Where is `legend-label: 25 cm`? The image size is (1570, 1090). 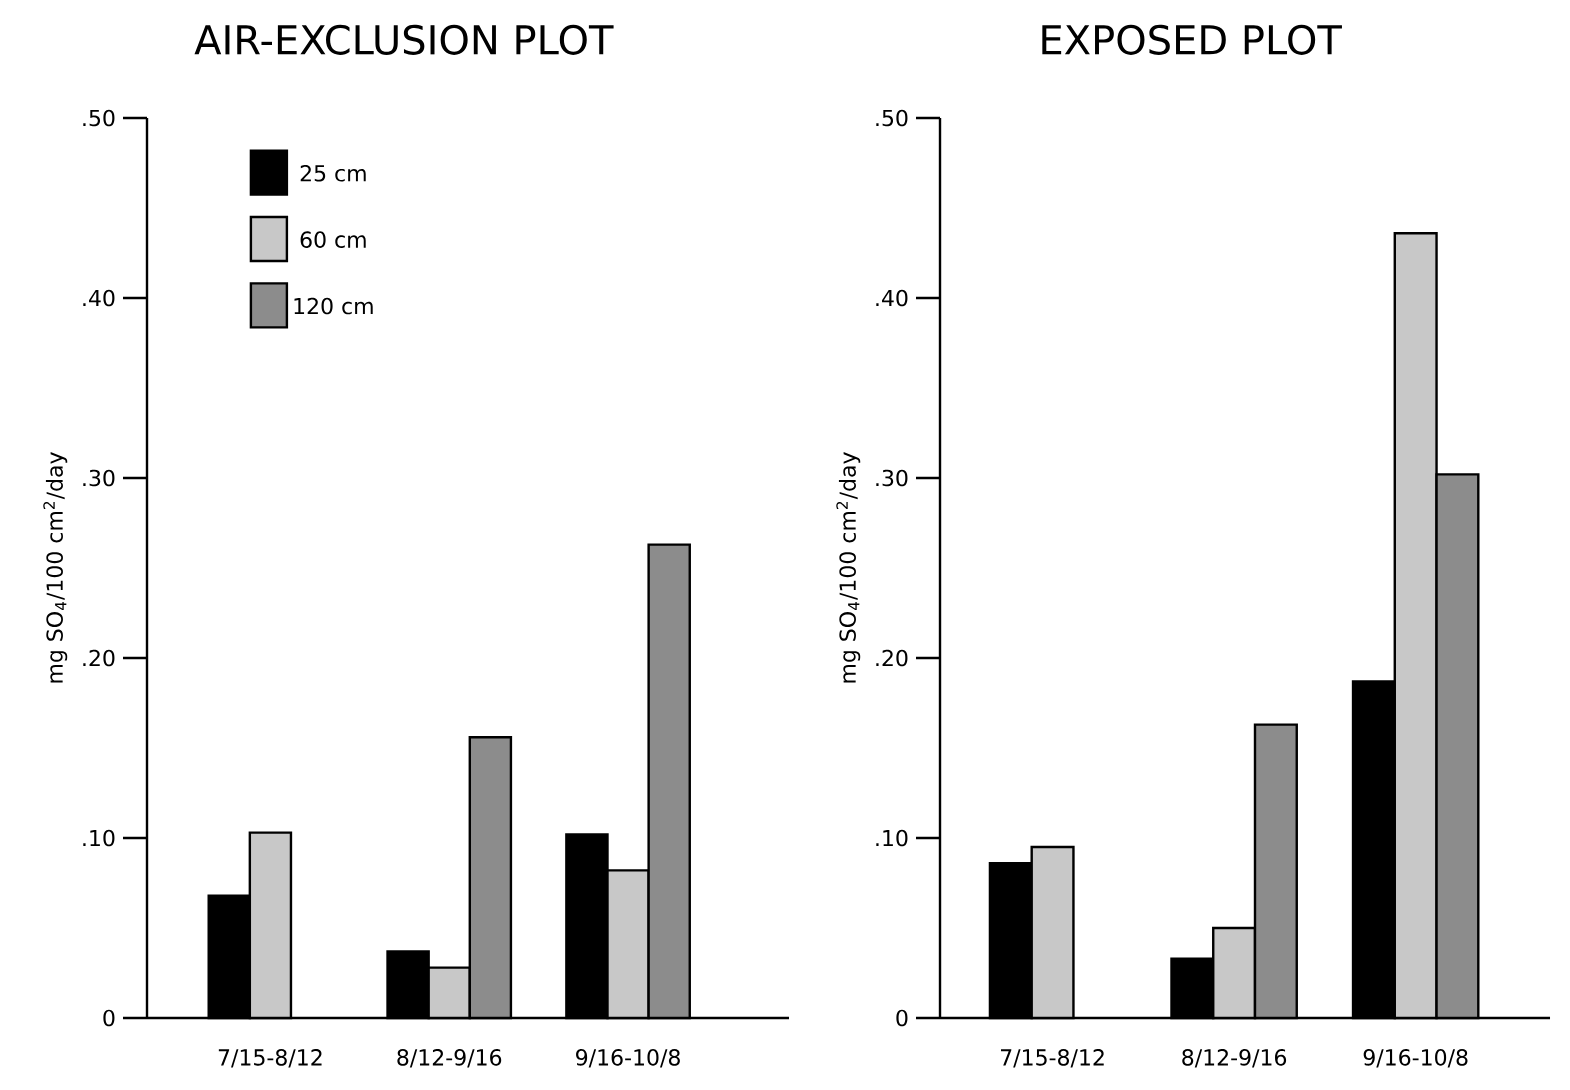 legend-label: 25 cm is located at coordinates (333, 173).